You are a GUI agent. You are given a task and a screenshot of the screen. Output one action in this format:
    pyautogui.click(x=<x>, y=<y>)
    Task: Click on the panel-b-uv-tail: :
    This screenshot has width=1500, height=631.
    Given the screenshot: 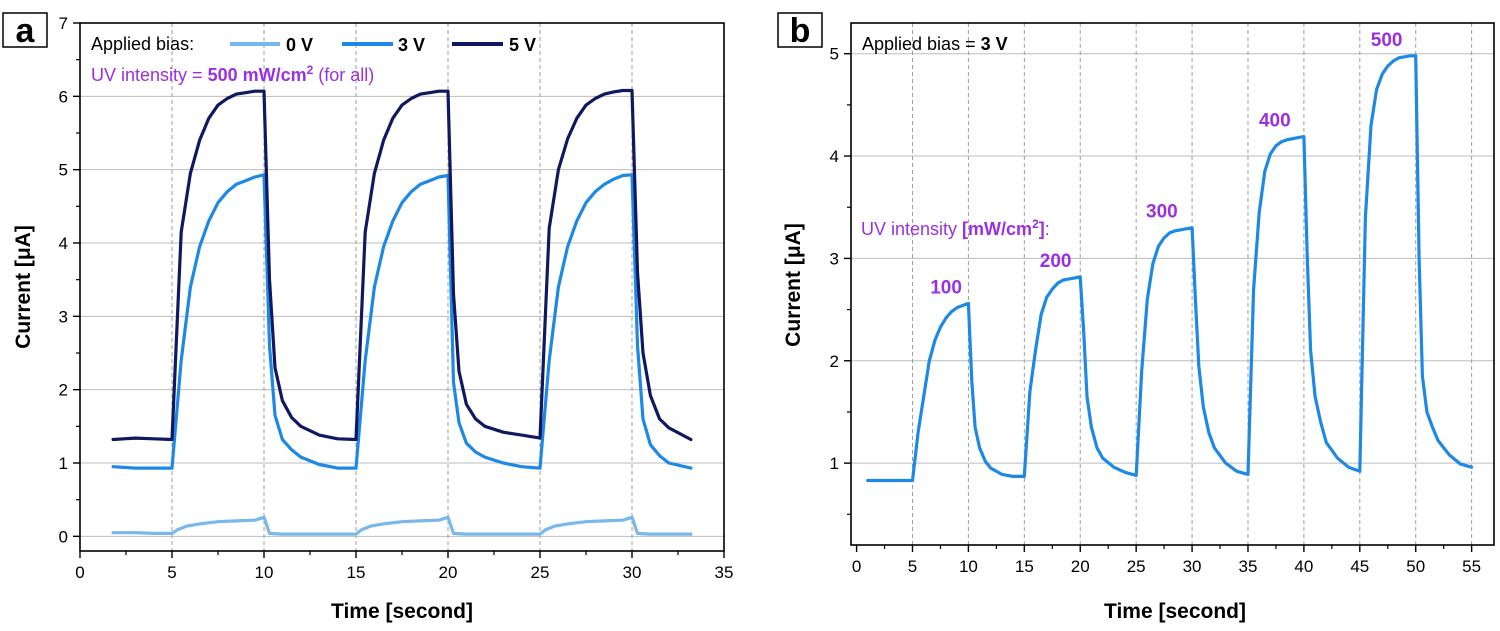 What is the action you would take?
    pyautogui.click(x=1047, y=229)
    